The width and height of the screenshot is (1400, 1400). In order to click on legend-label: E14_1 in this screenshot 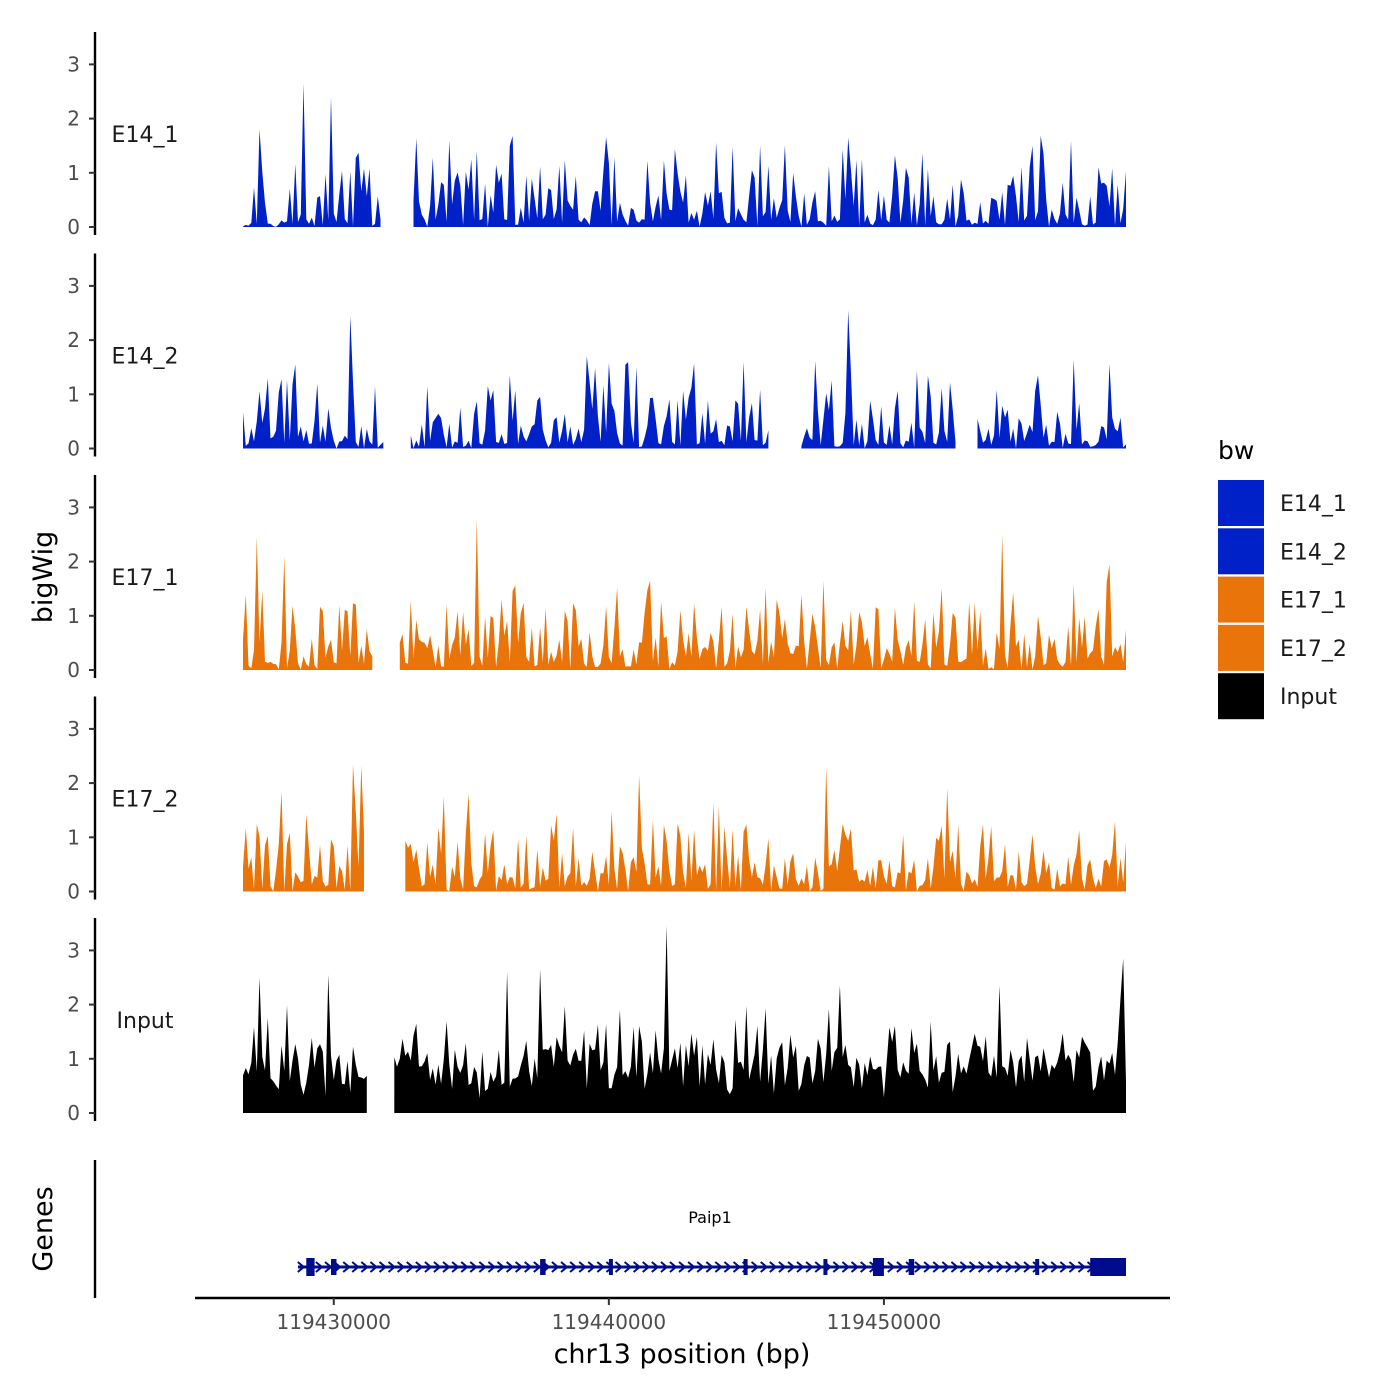, I will do `click(1313, 504)`.